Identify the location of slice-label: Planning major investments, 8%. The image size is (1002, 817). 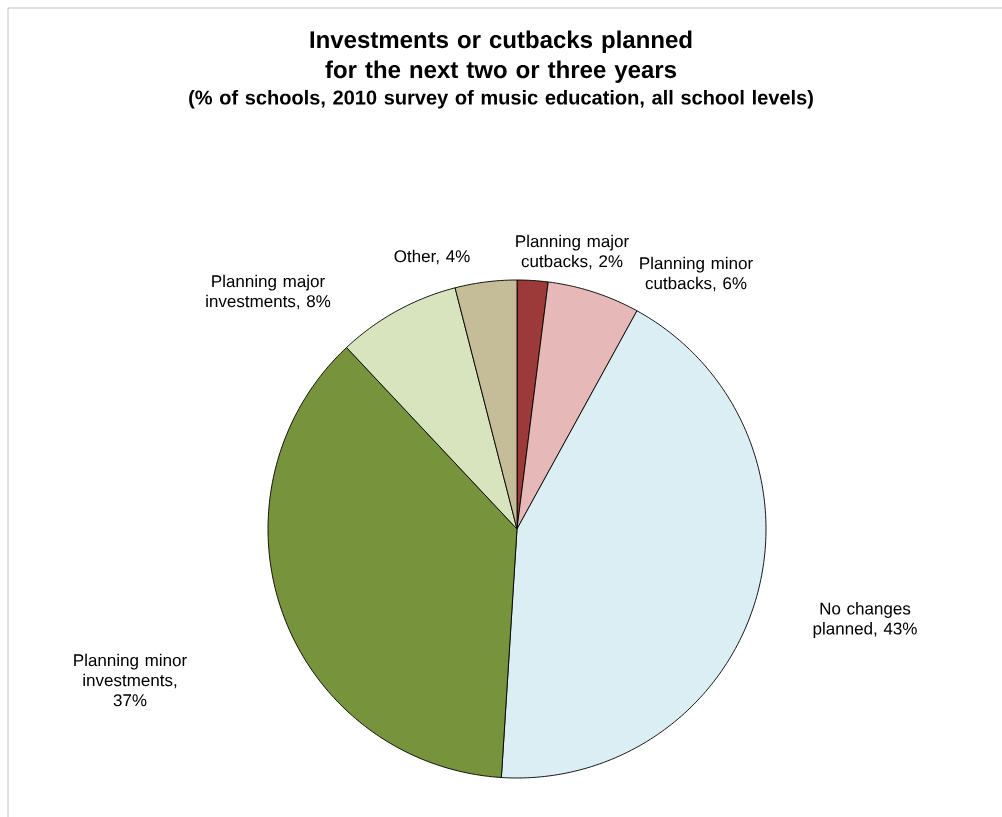
(268, 292).